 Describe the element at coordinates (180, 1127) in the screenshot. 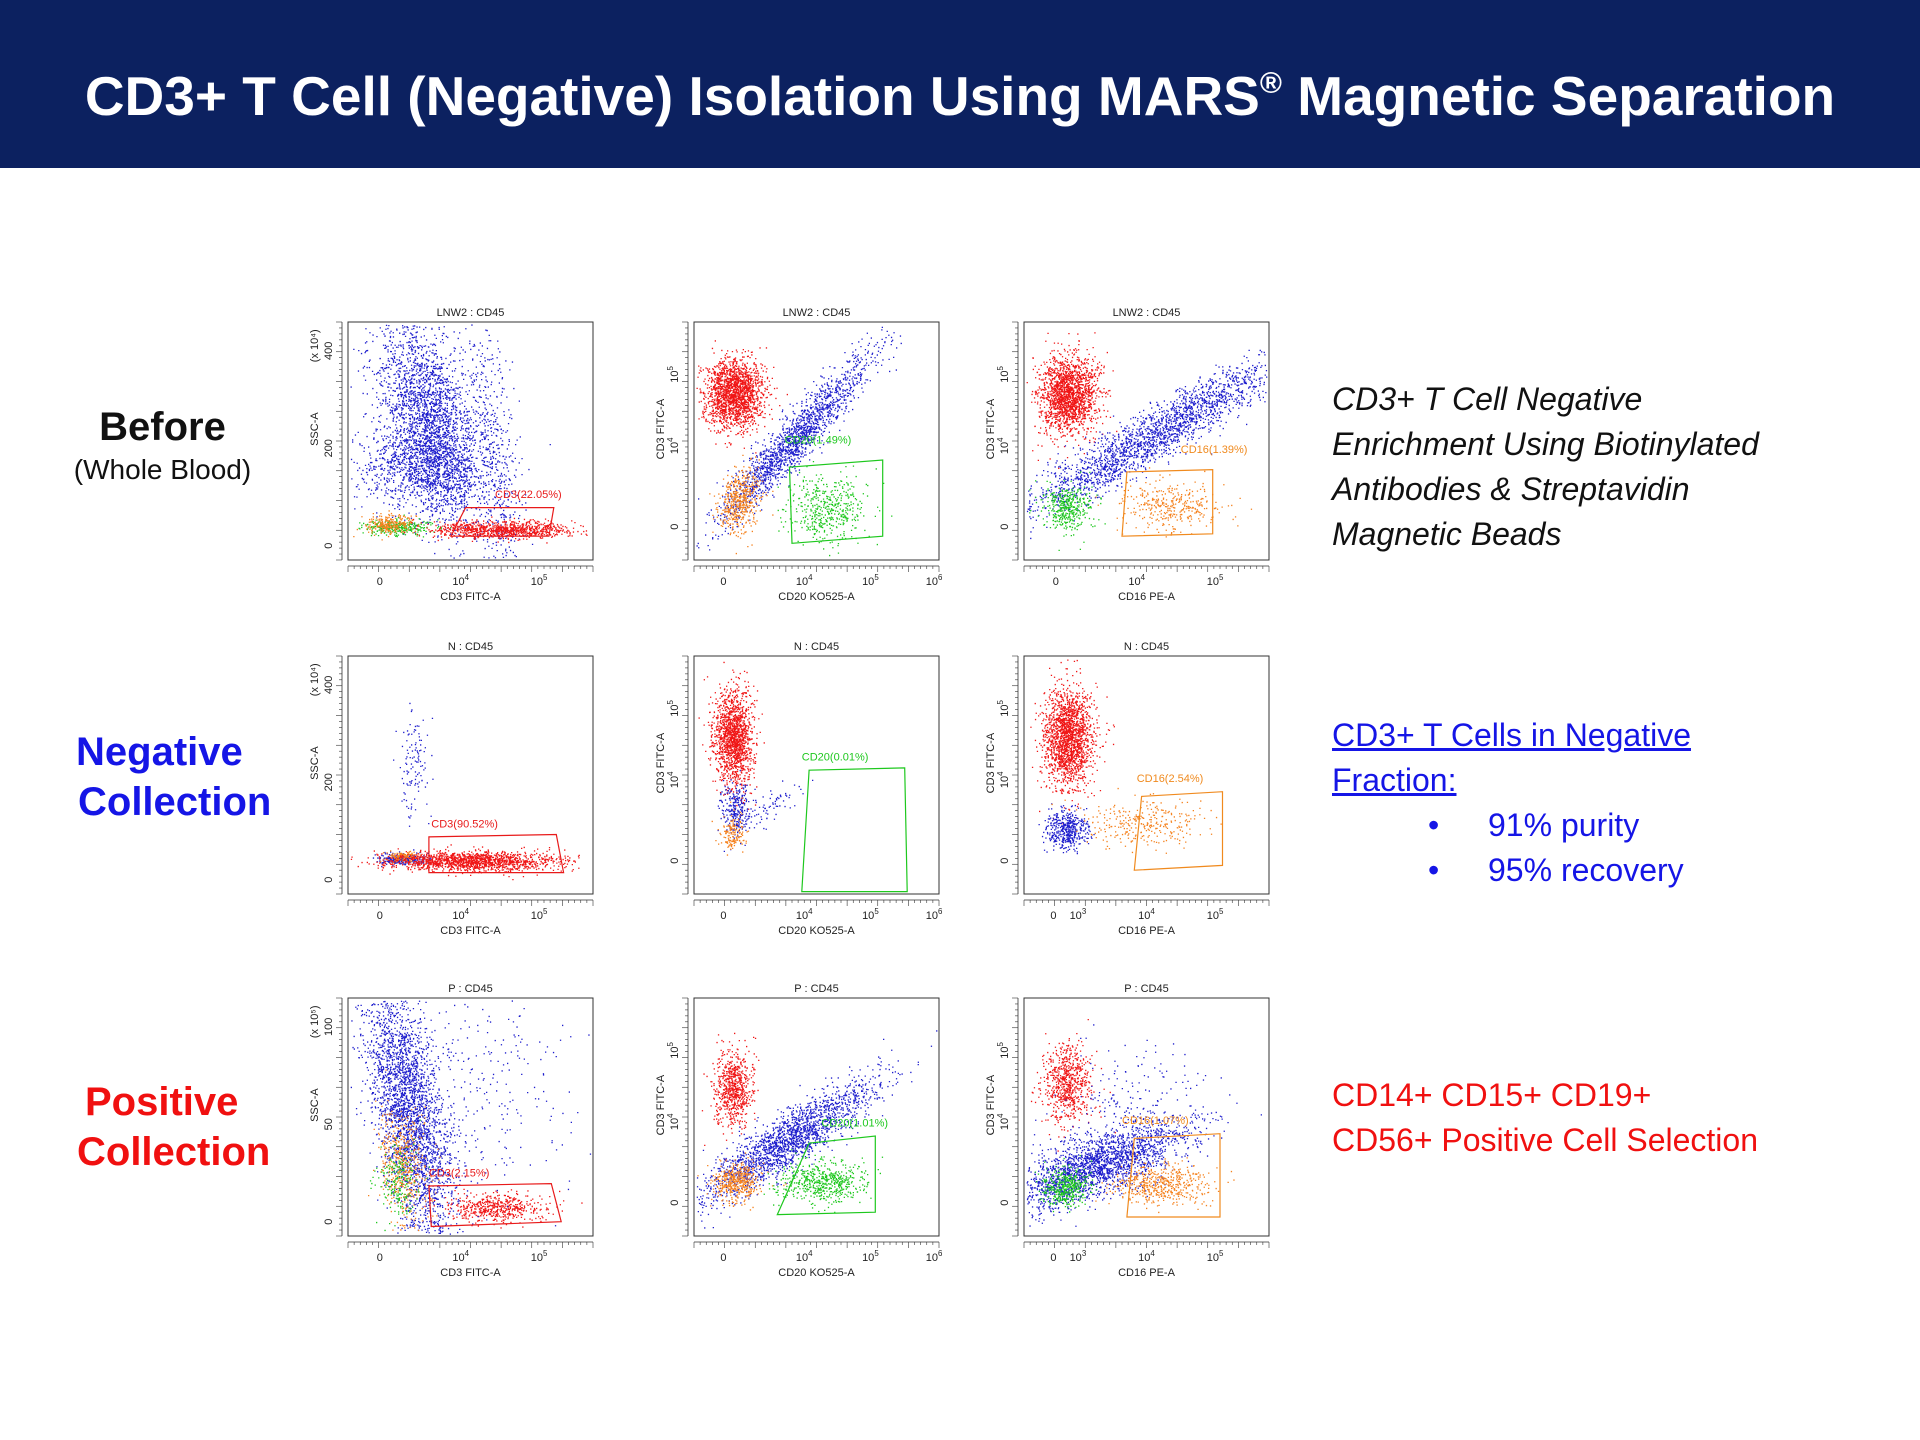

I see `row-label-positive: Positive Collection` at that location.